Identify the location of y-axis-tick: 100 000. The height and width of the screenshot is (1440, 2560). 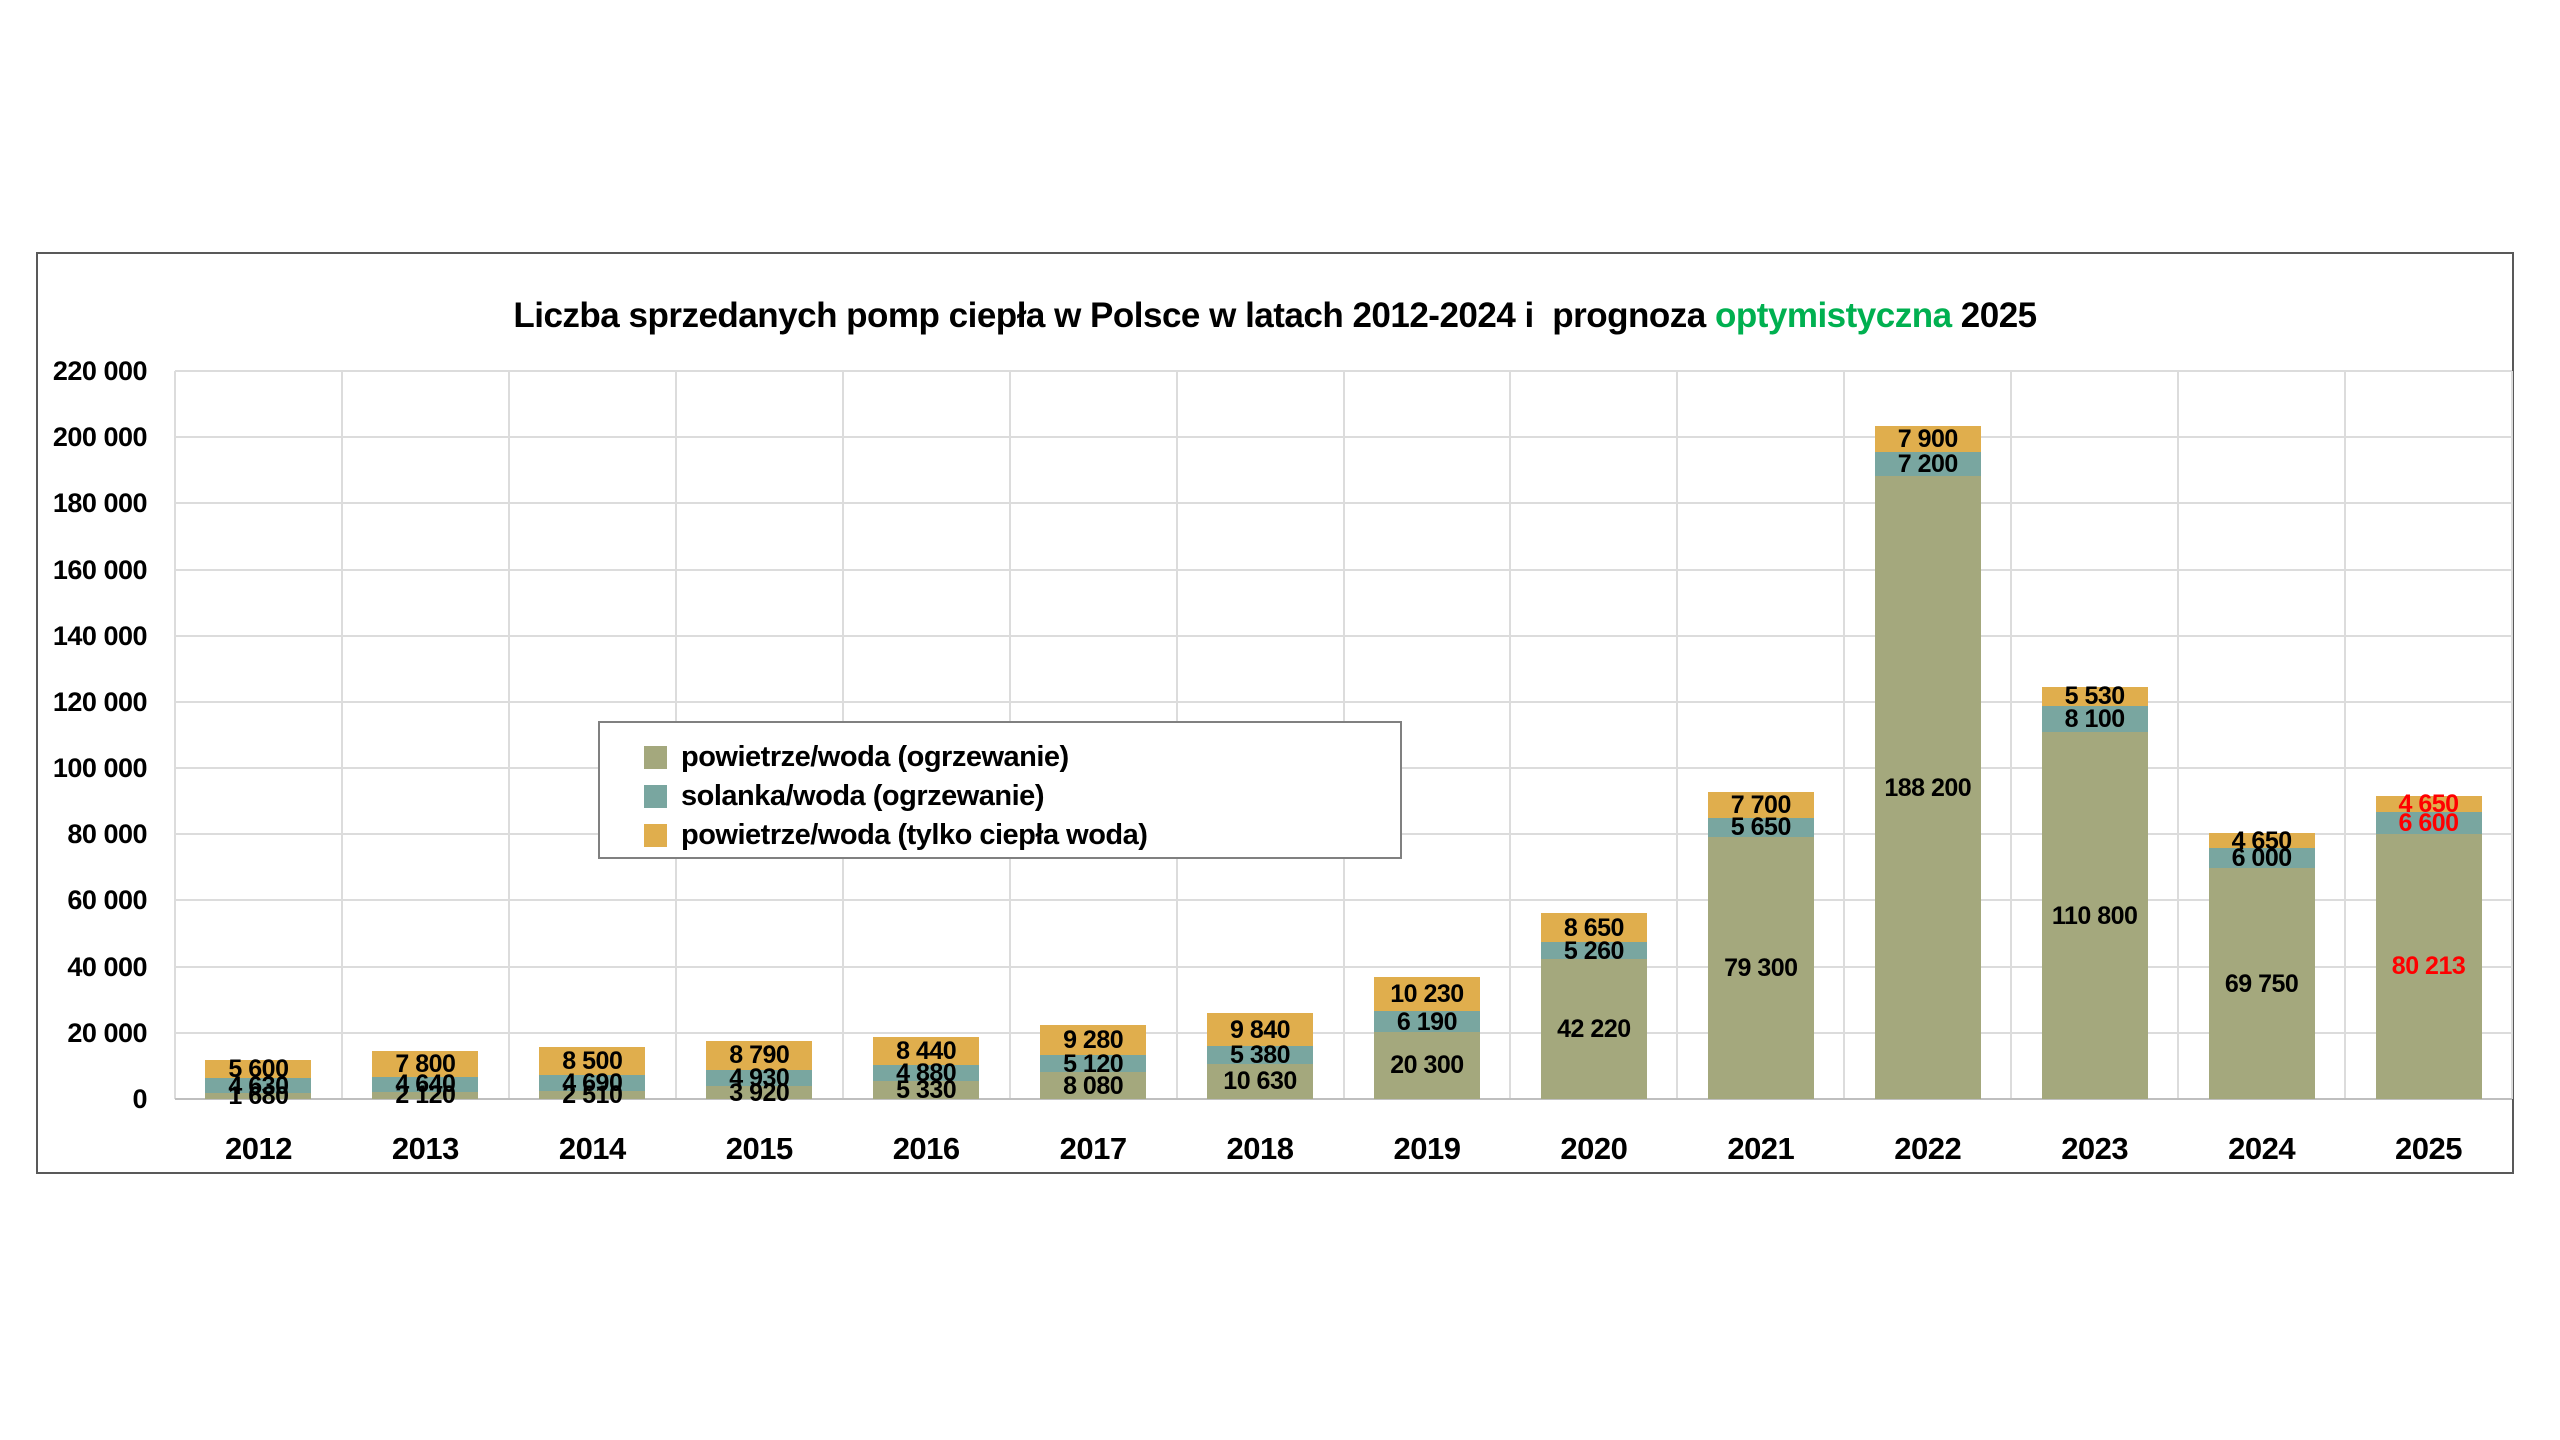
(100, 768).